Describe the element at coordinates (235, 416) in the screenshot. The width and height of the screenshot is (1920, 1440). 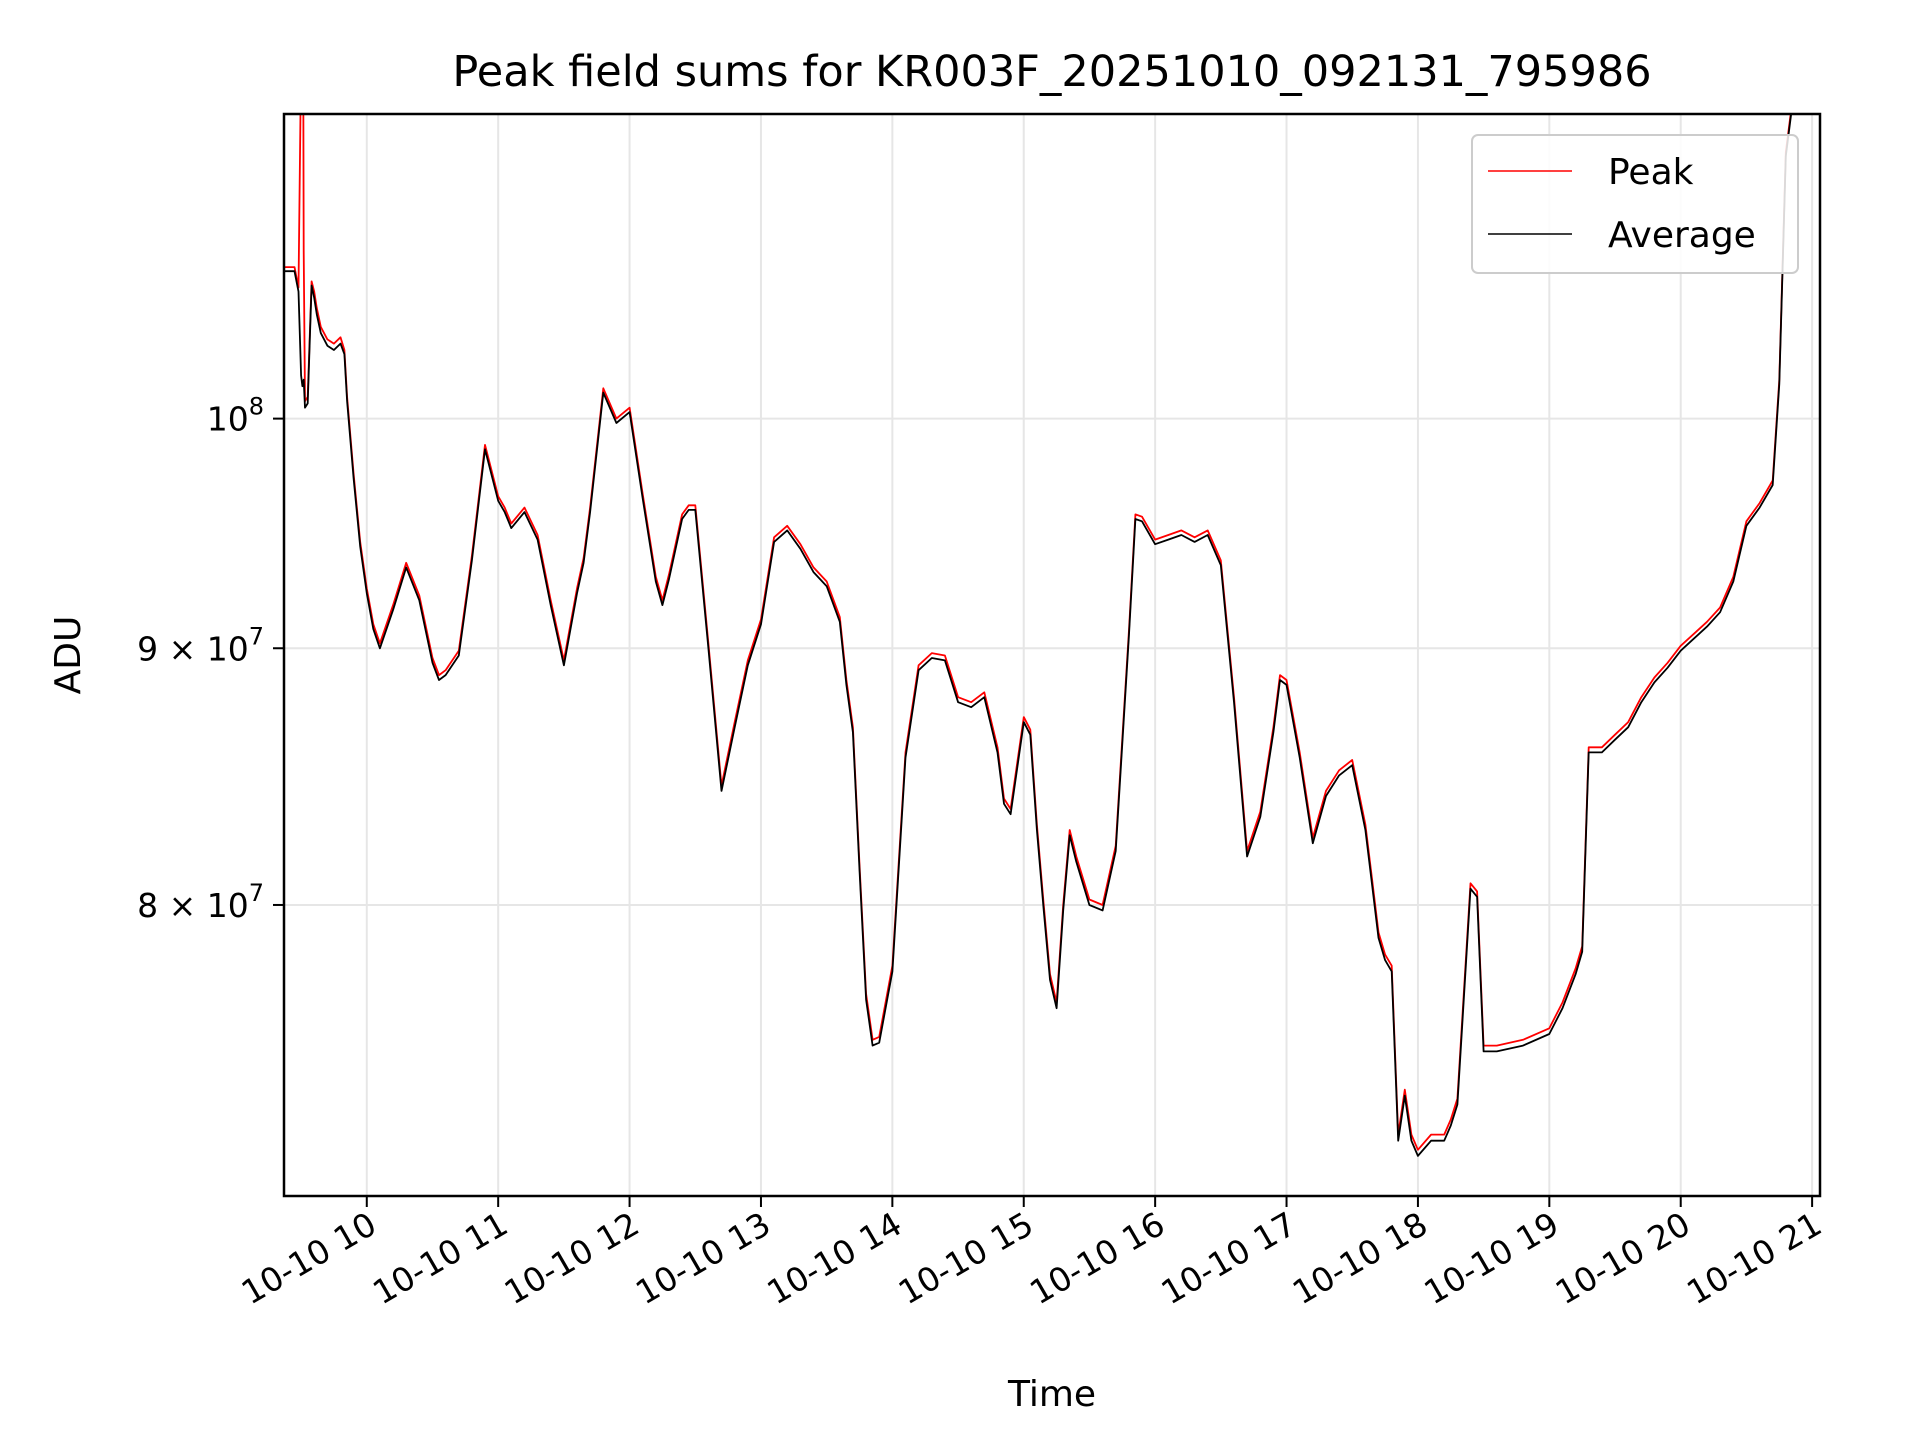
I see `y-tick-label: 108` at that location.